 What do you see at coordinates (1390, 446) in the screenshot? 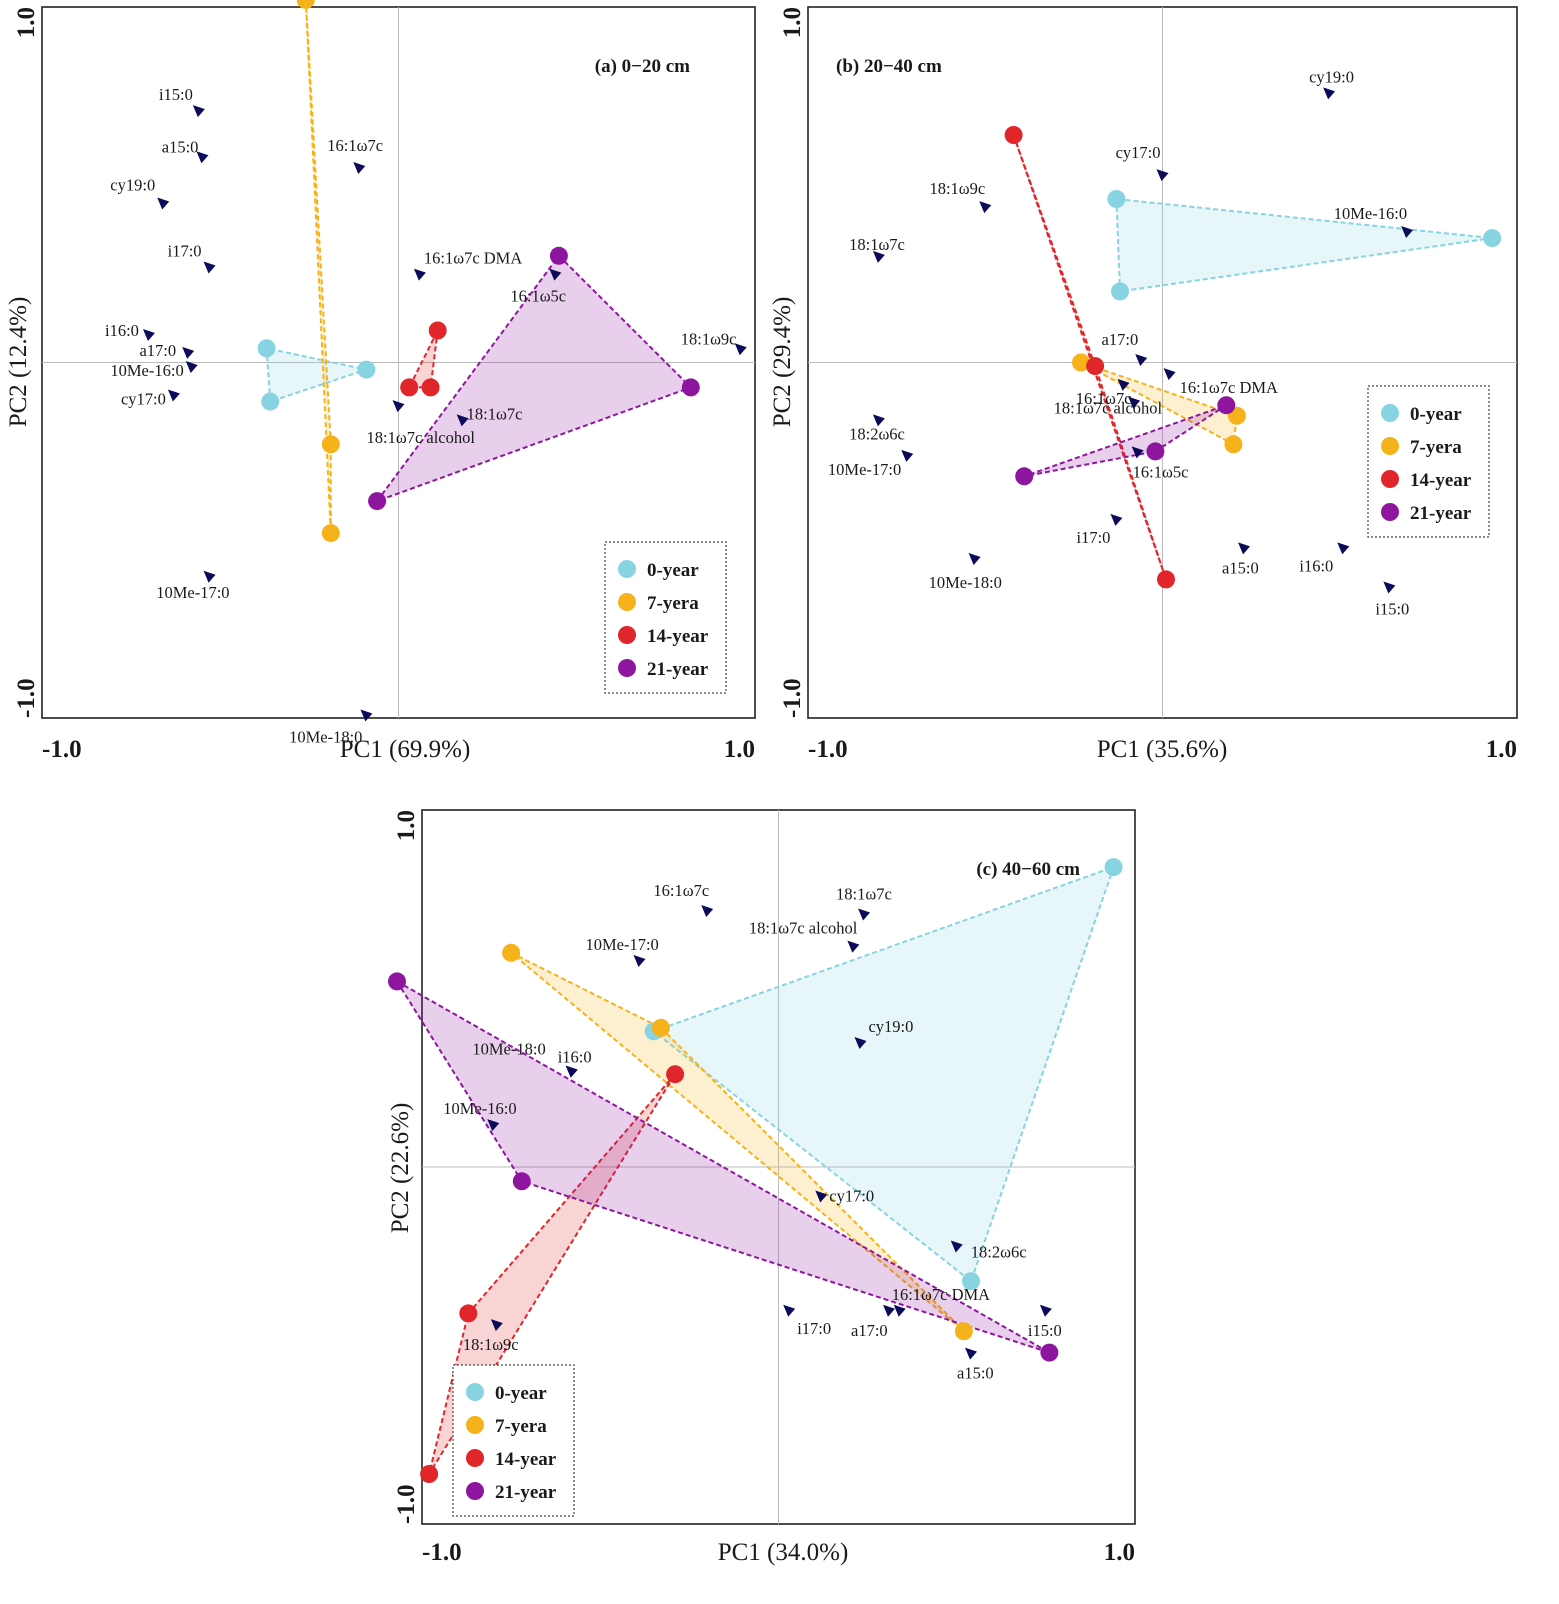
I see `legend-swatch-7-yera` at bounding box center [1390, 446].